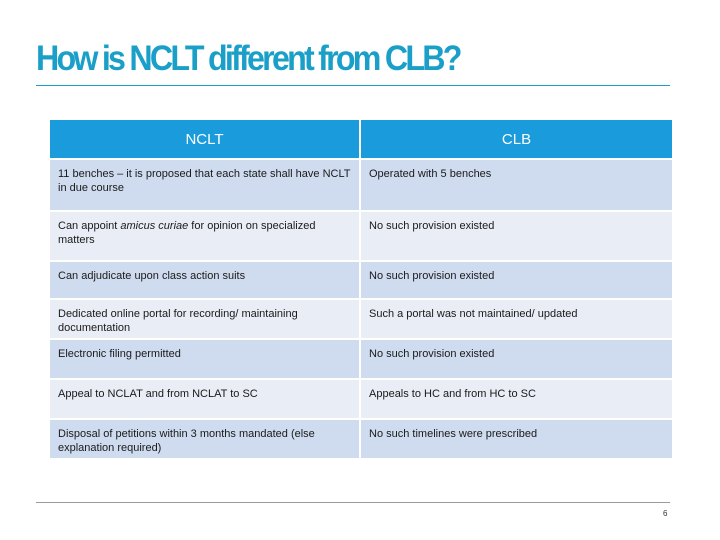 The width and height of the screenshot is (720, 540). I want to click on nclt-cell: Appeal to NCLAT and from NCLAT to SC, so click(205, 399).